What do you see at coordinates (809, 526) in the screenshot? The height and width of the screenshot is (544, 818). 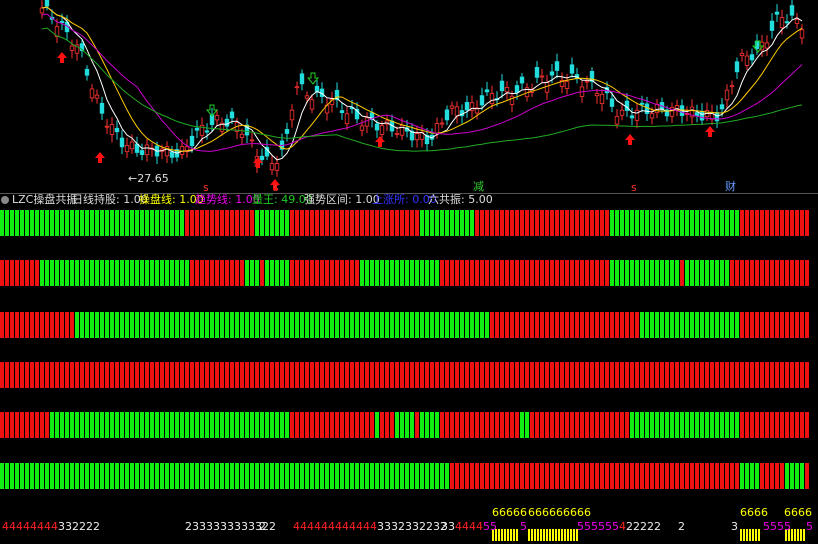 I see `code: 5` at bounding box center [809, 526].